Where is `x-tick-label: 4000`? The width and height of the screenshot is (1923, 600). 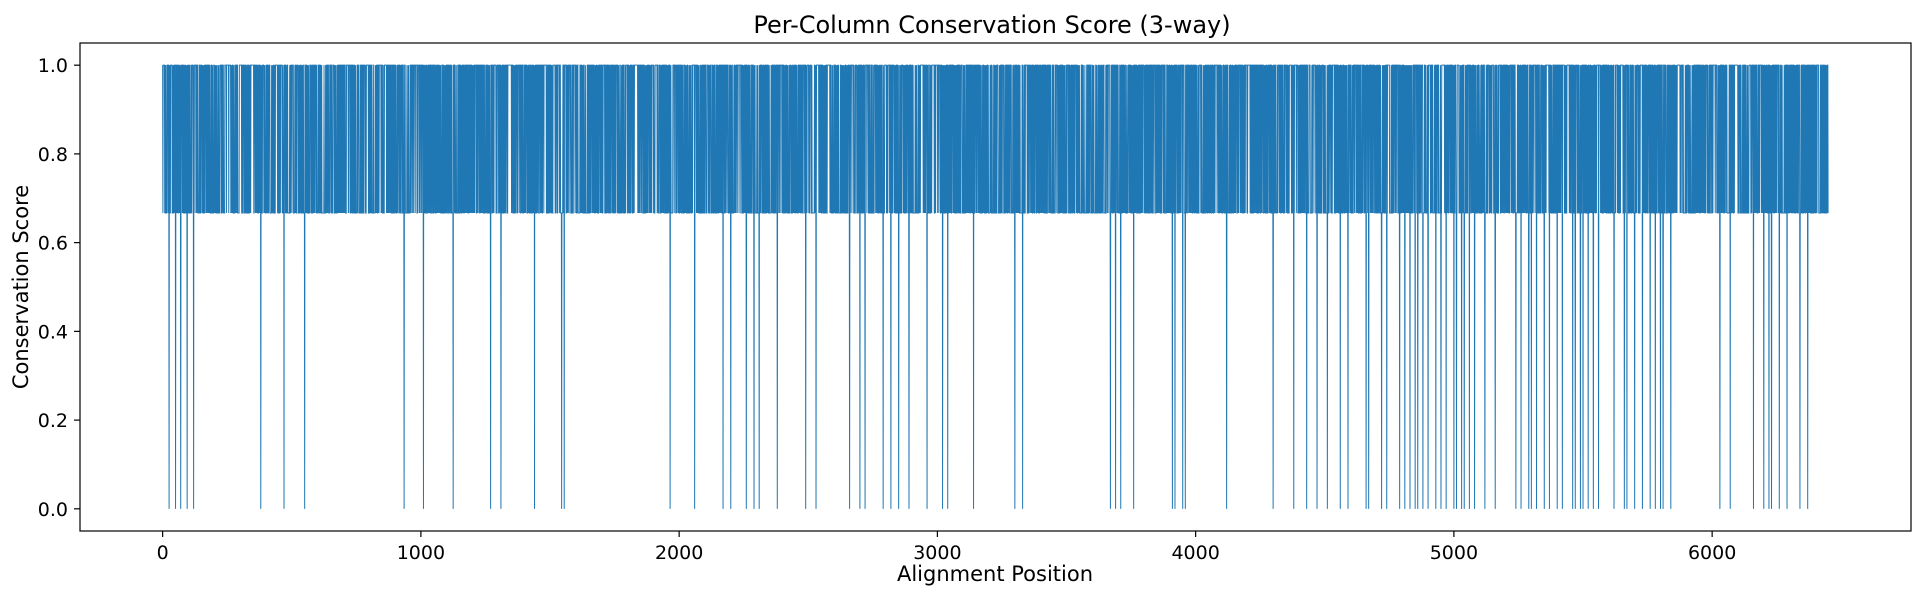 x-tick-label: 4000 is located at coordinates (1195, 553).